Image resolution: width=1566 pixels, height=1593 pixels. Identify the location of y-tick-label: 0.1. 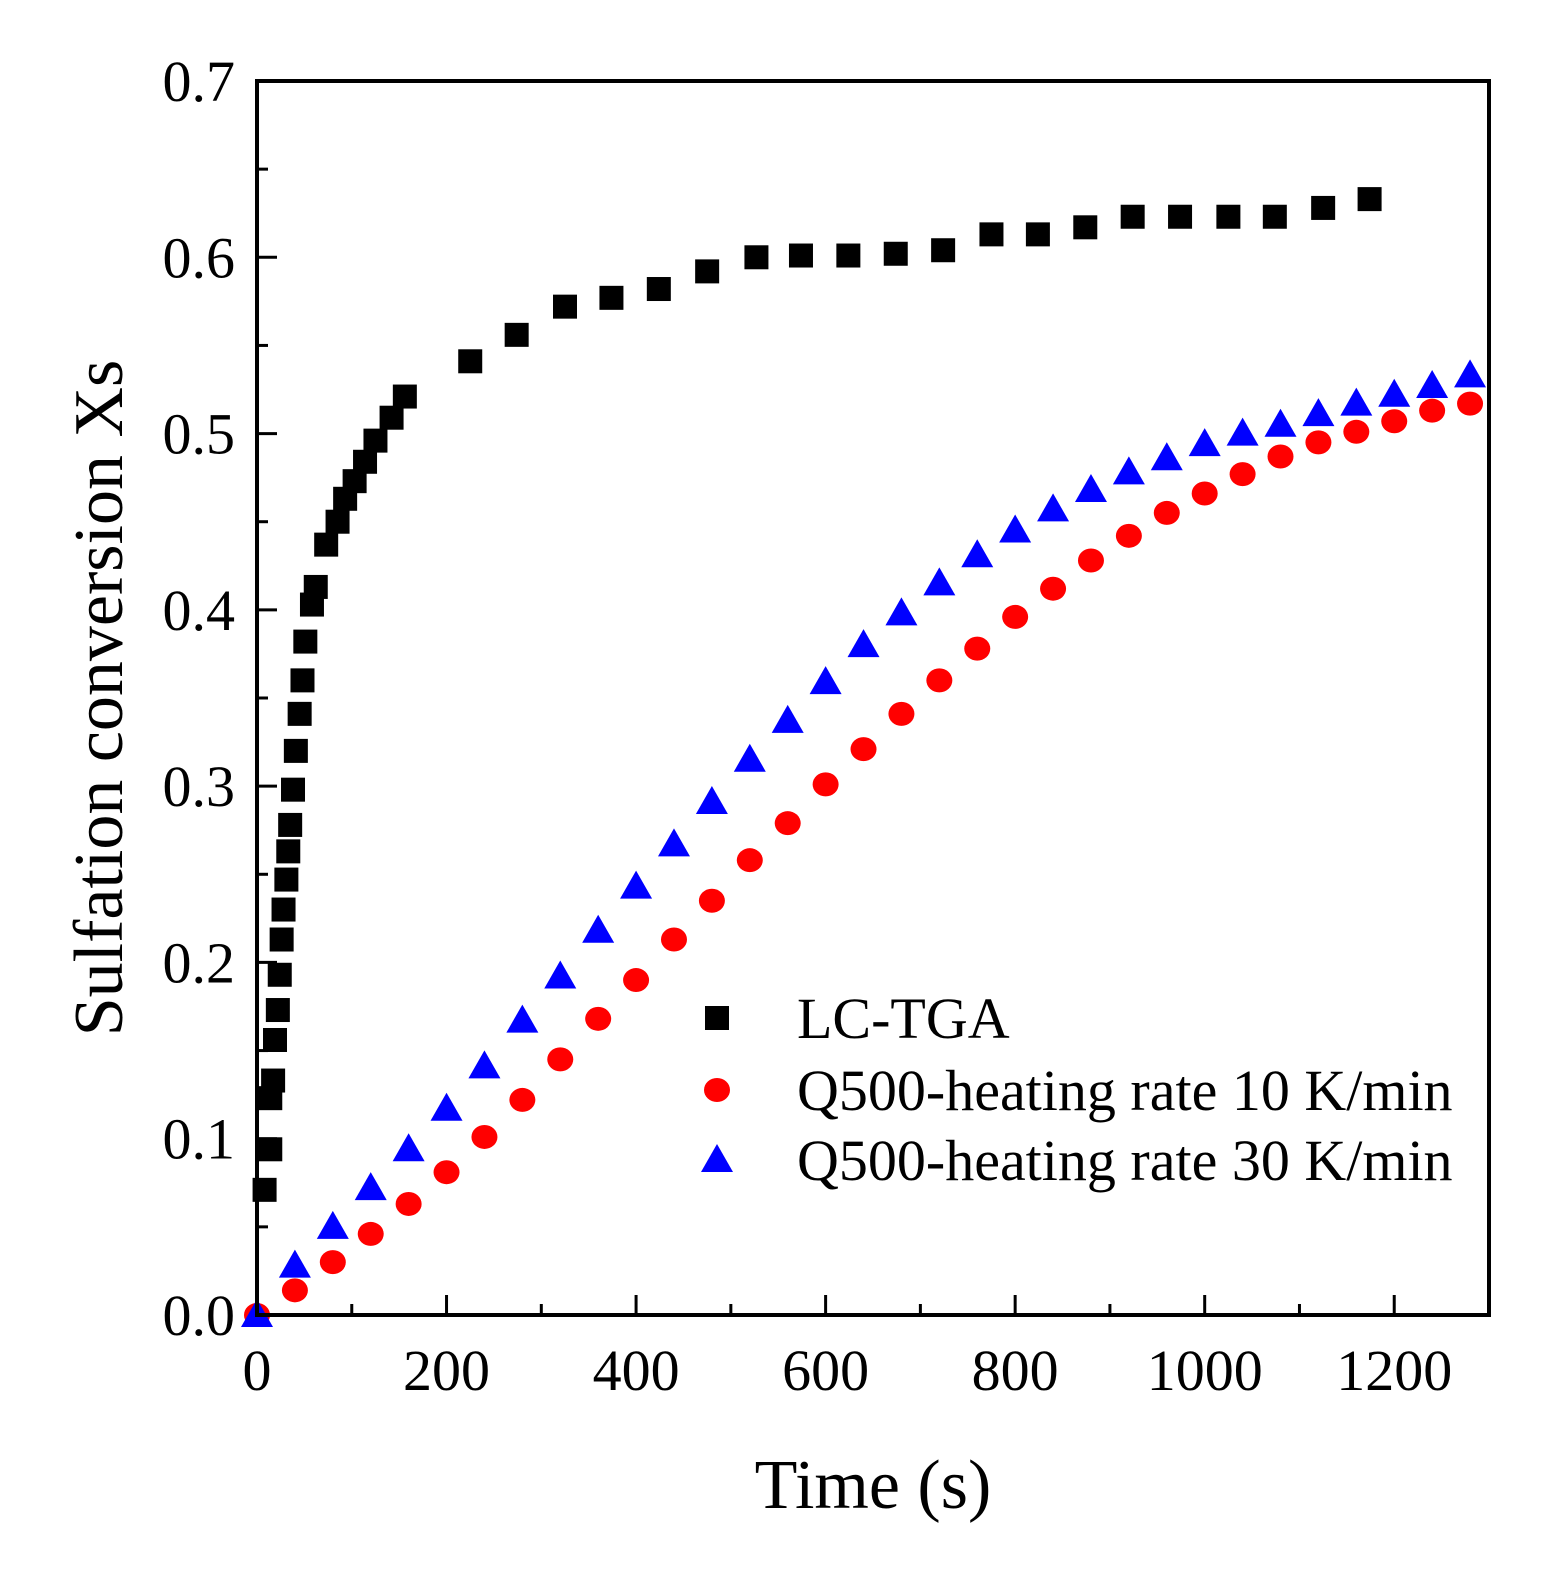
(199, 1139).